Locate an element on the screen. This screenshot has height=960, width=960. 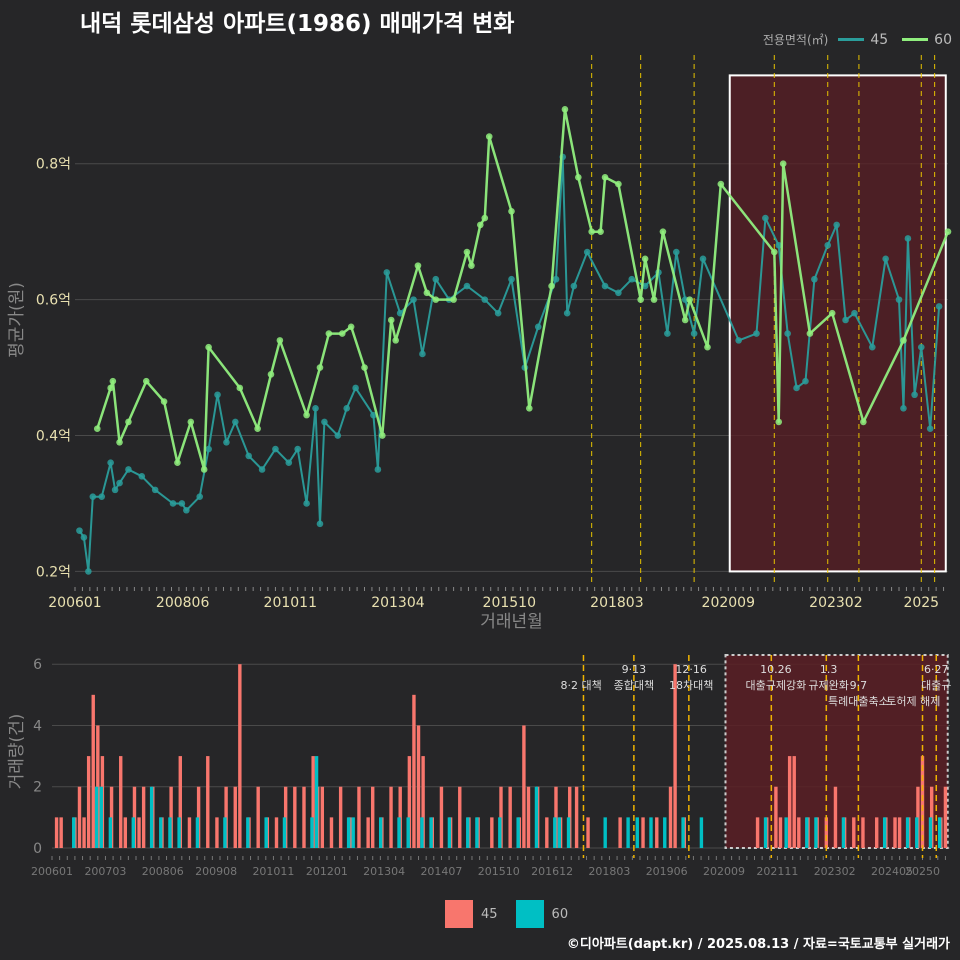
legend-bar-45-icon is located at coordinates (459, 914).